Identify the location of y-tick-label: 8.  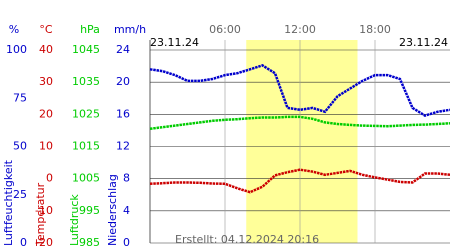
(126, 178).